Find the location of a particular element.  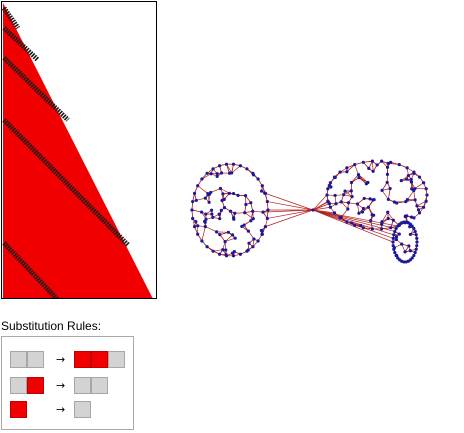

rule-1-rhs-cell-gray is located at coordinates (116, 359).